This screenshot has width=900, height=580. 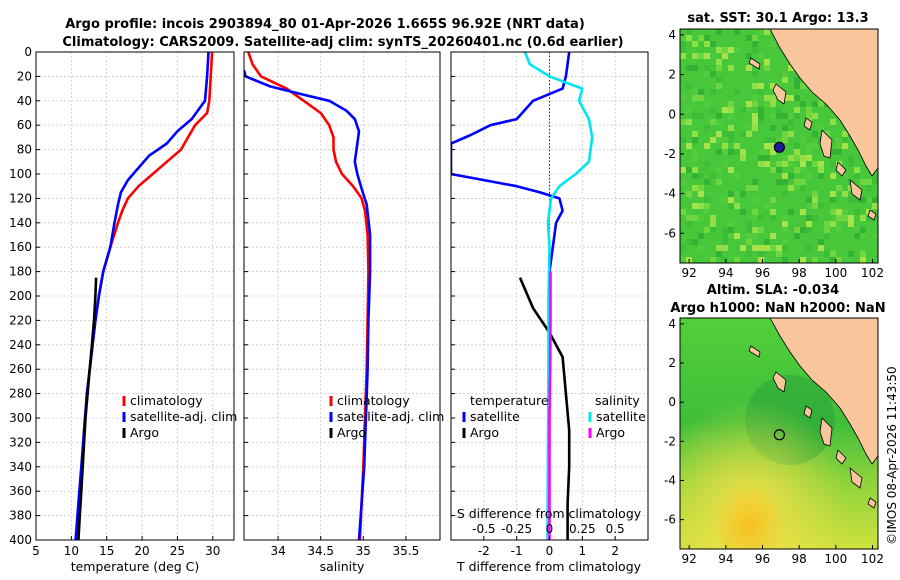 I want to click on x-tick-label: 30, so click(x=212, y=551).